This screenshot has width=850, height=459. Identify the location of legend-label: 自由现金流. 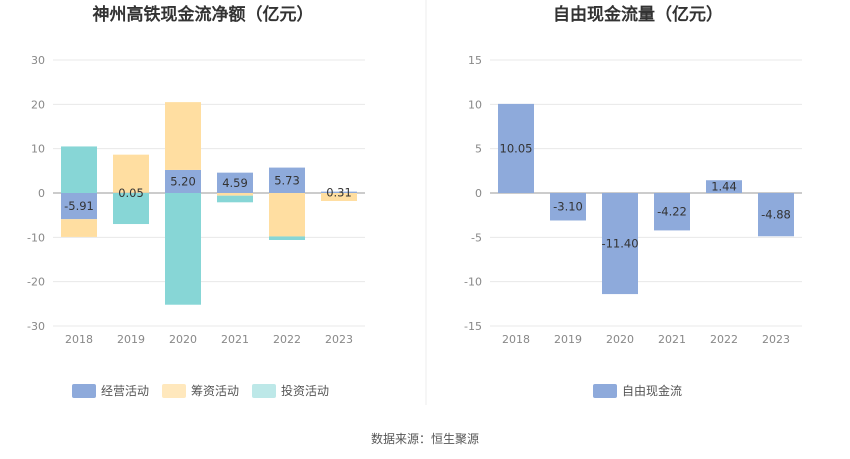
(652, 390).